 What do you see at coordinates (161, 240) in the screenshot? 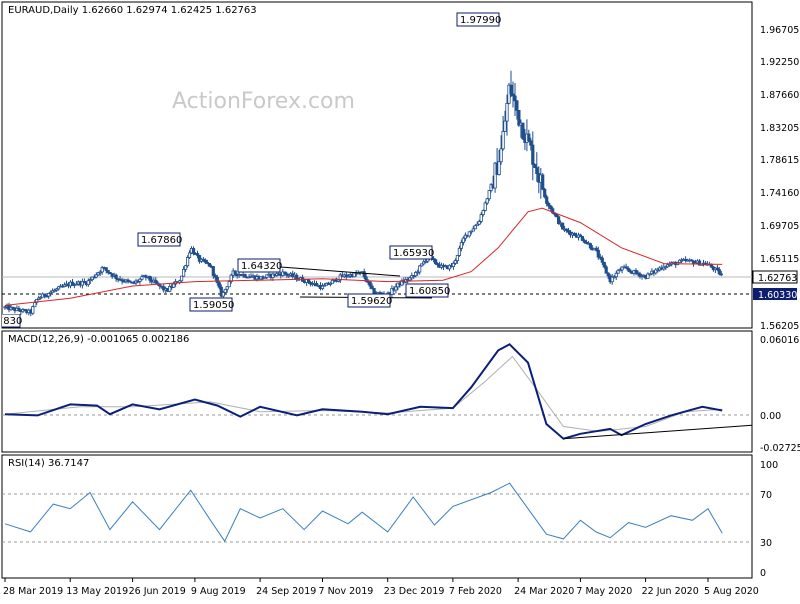
I see `annotation-label: 1.67860` at bounding box center [161, 240].